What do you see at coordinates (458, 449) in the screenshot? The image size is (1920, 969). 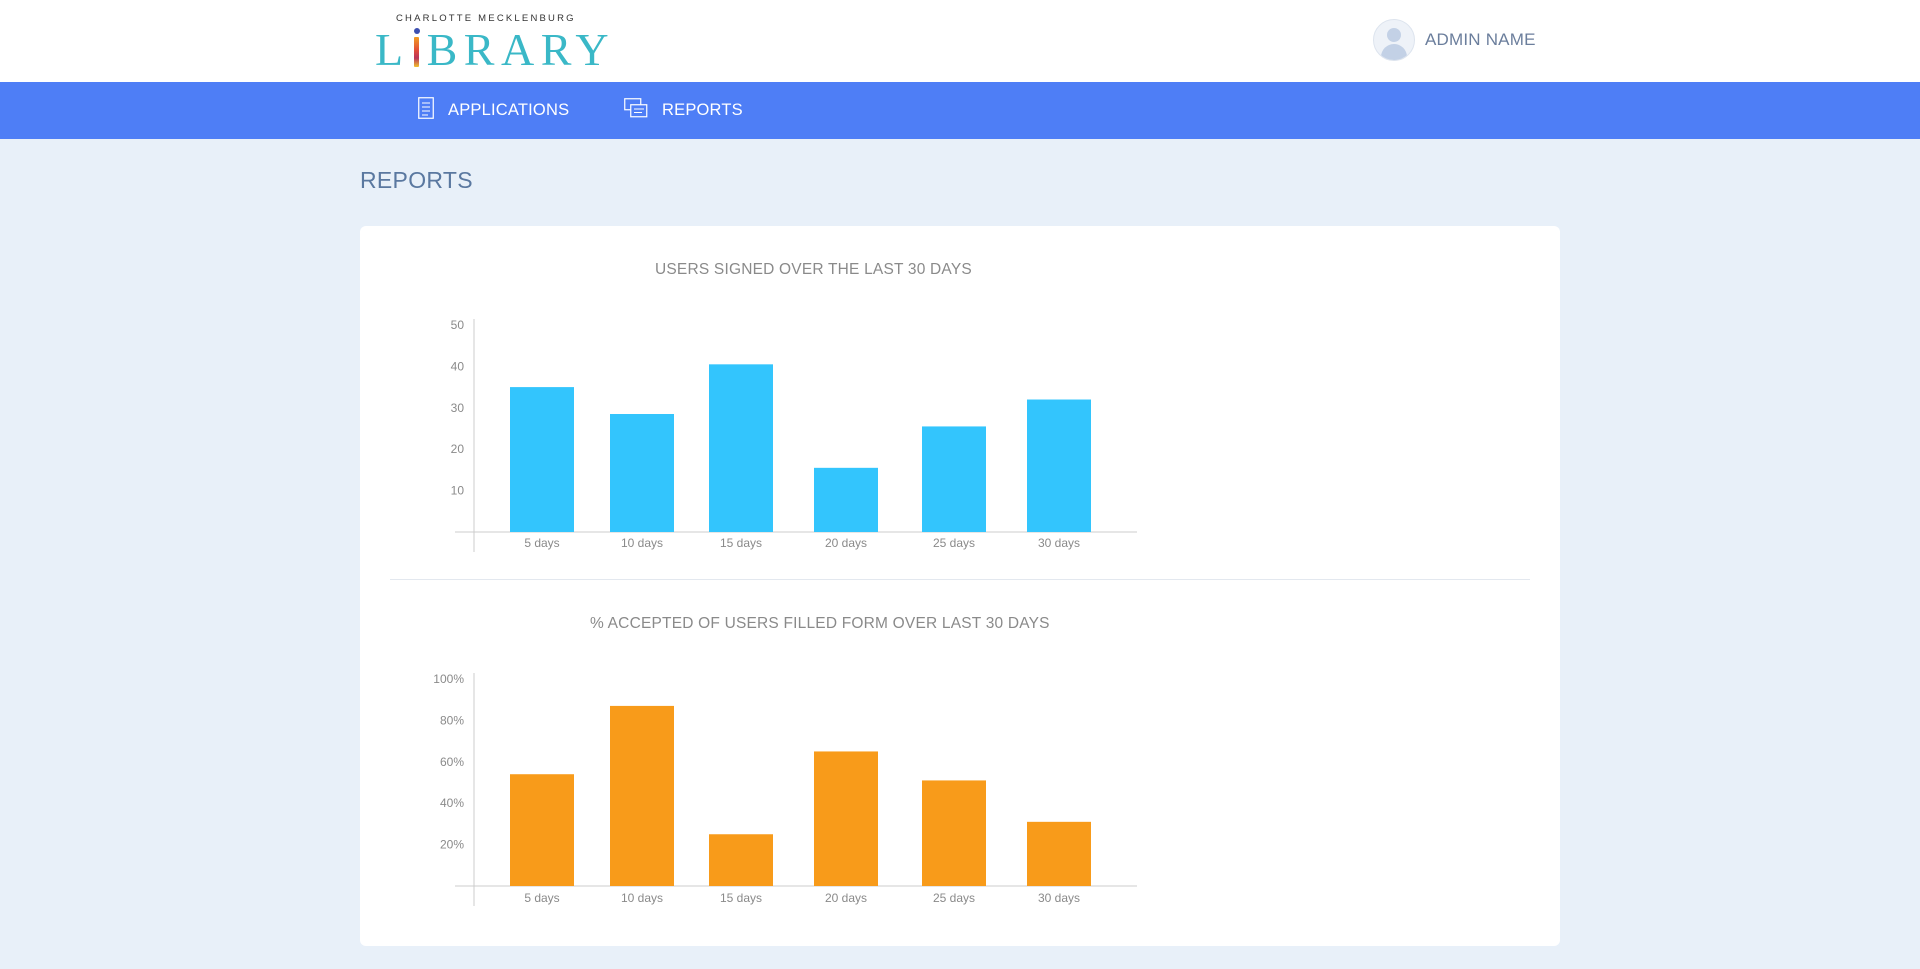 I see `y-tick-label: 20` at bounding box center [458, 449].